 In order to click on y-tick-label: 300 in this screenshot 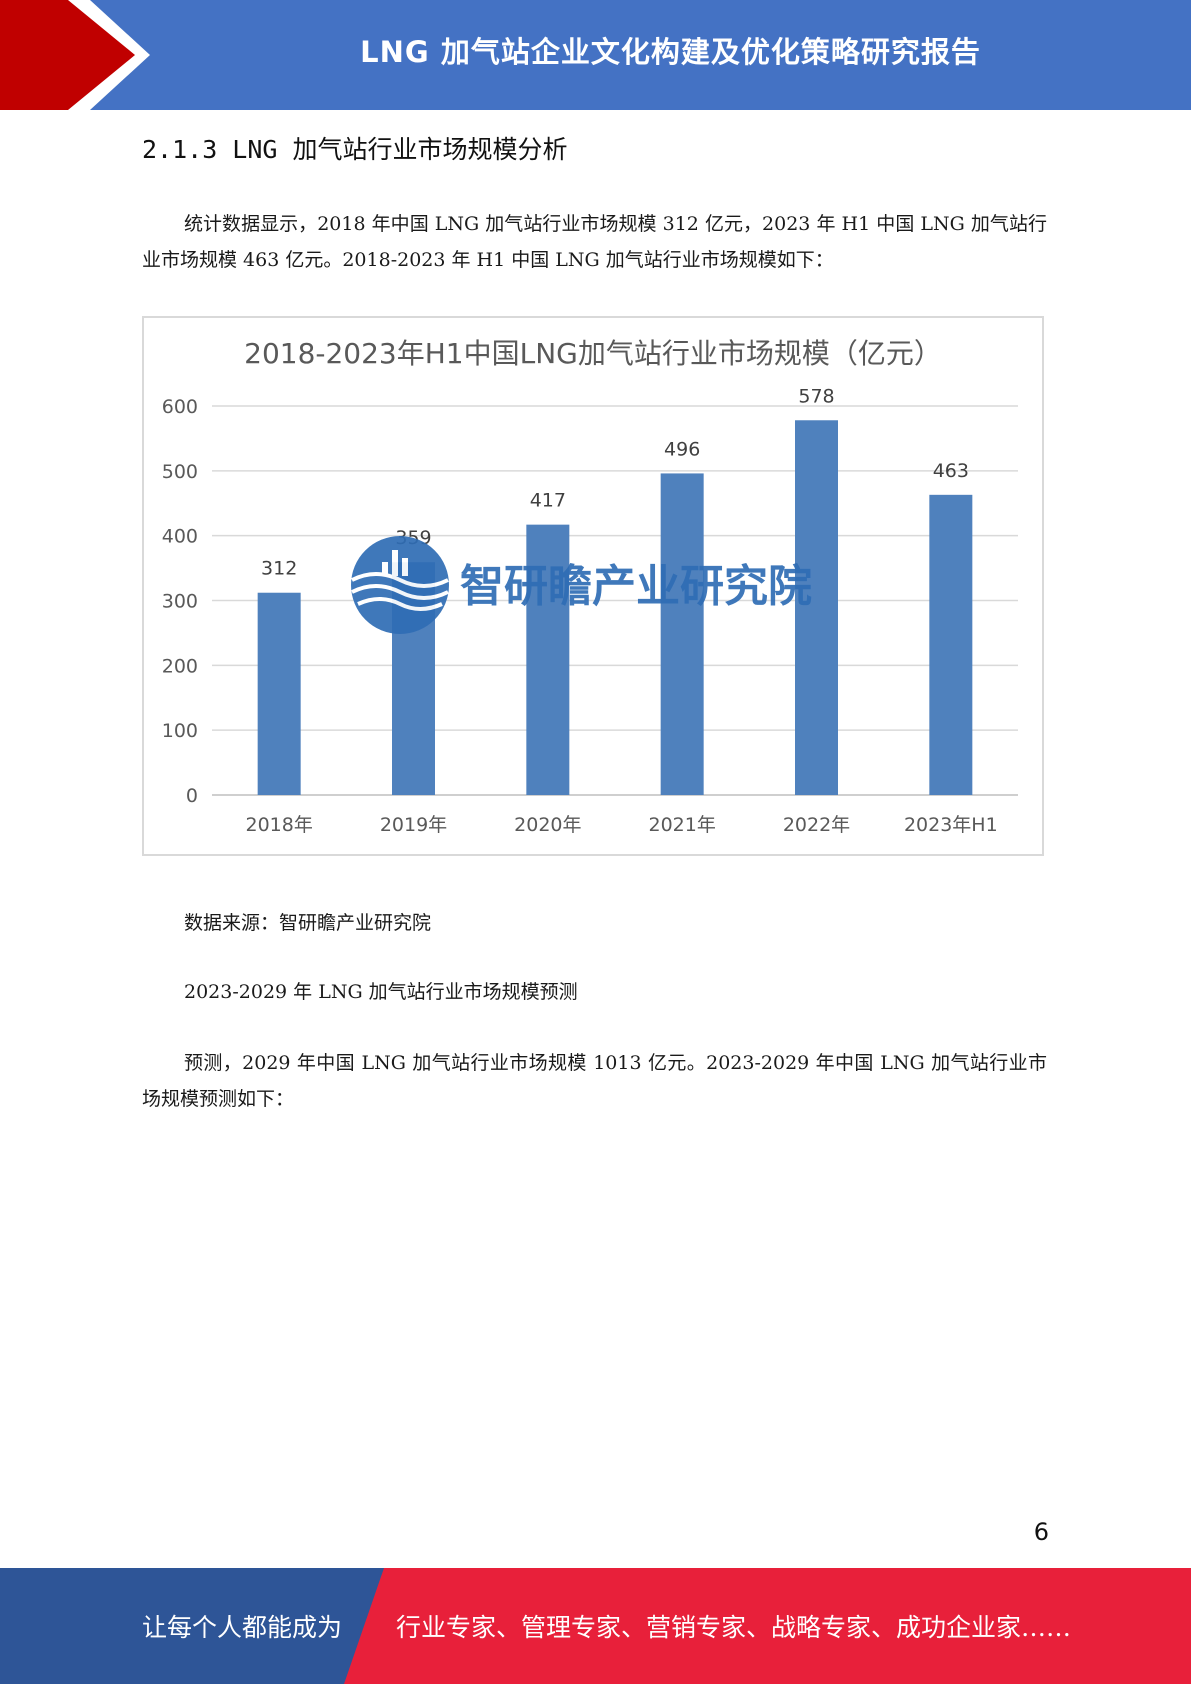, I will do `click(180, 602)`.